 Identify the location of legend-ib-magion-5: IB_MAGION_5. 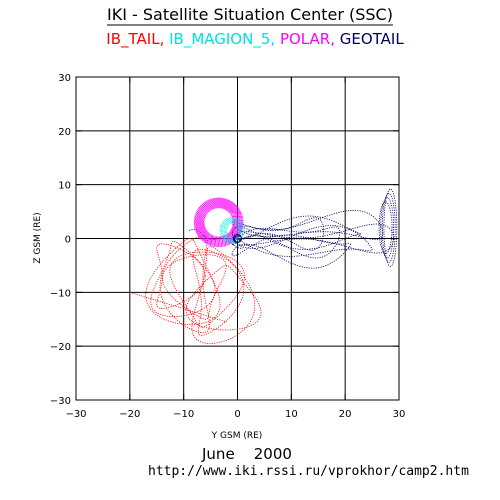
(219, 39).